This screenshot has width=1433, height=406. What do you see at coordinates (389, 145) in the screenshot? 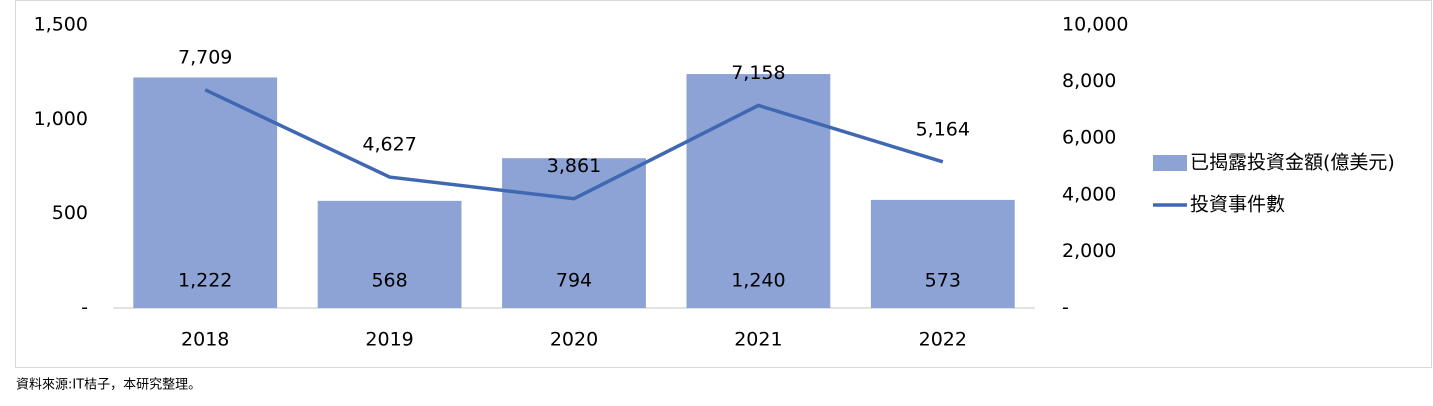
I see `line-value-label: 4,627` at bounding box center [389, 145].